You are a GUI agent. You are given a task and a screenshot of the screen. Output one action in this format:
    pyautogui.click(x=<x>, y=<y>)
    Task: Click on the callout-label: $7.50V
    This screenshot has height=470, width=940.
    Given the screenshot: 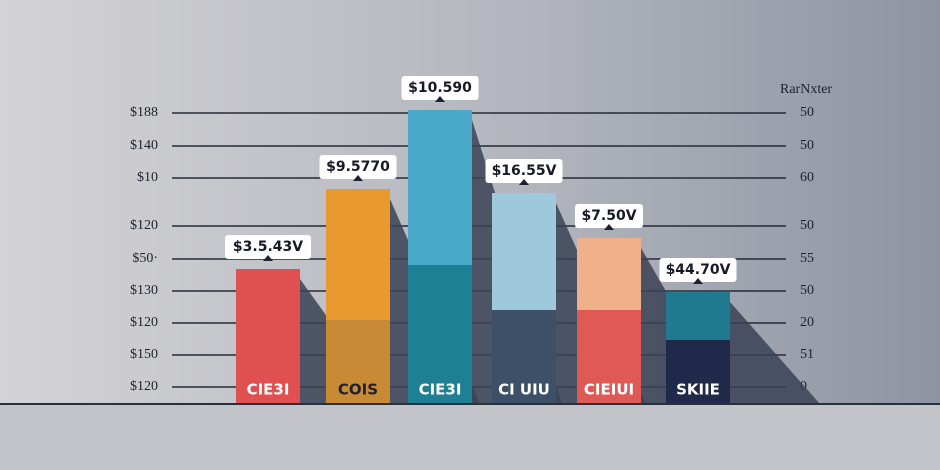 What is the action you would take?
    pyautogui.click(x=608, y=216)
    